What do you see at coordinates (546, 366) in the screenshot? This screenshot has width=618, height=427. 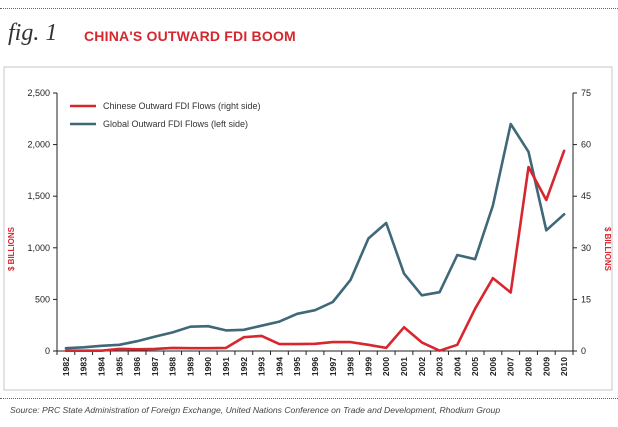 I see `x-tick-label: 2009` at bounding box center [546, 366].